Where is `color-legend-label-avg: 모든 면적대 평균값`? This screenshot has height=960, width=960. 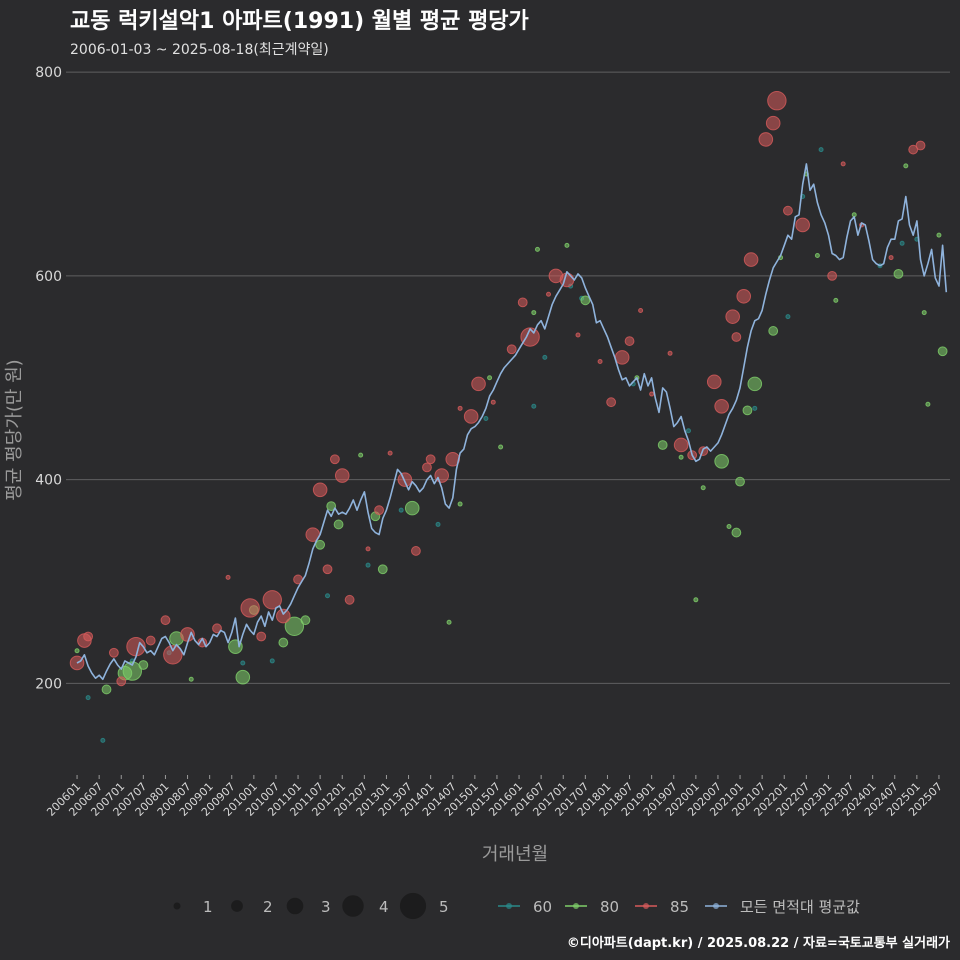
color-legend-label-avg: 모든 면적대 평균값 is located at coordinates (800, 907).